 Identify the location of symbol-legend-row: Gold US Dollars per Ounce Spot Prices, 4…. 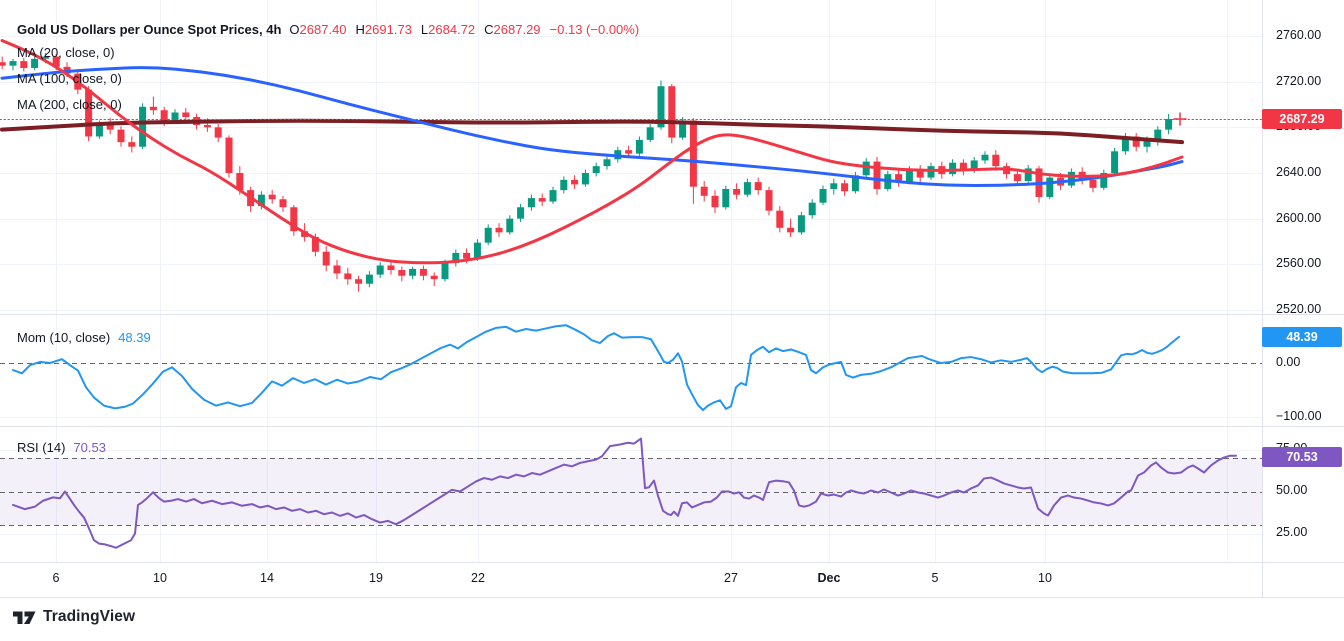
(328, 30).